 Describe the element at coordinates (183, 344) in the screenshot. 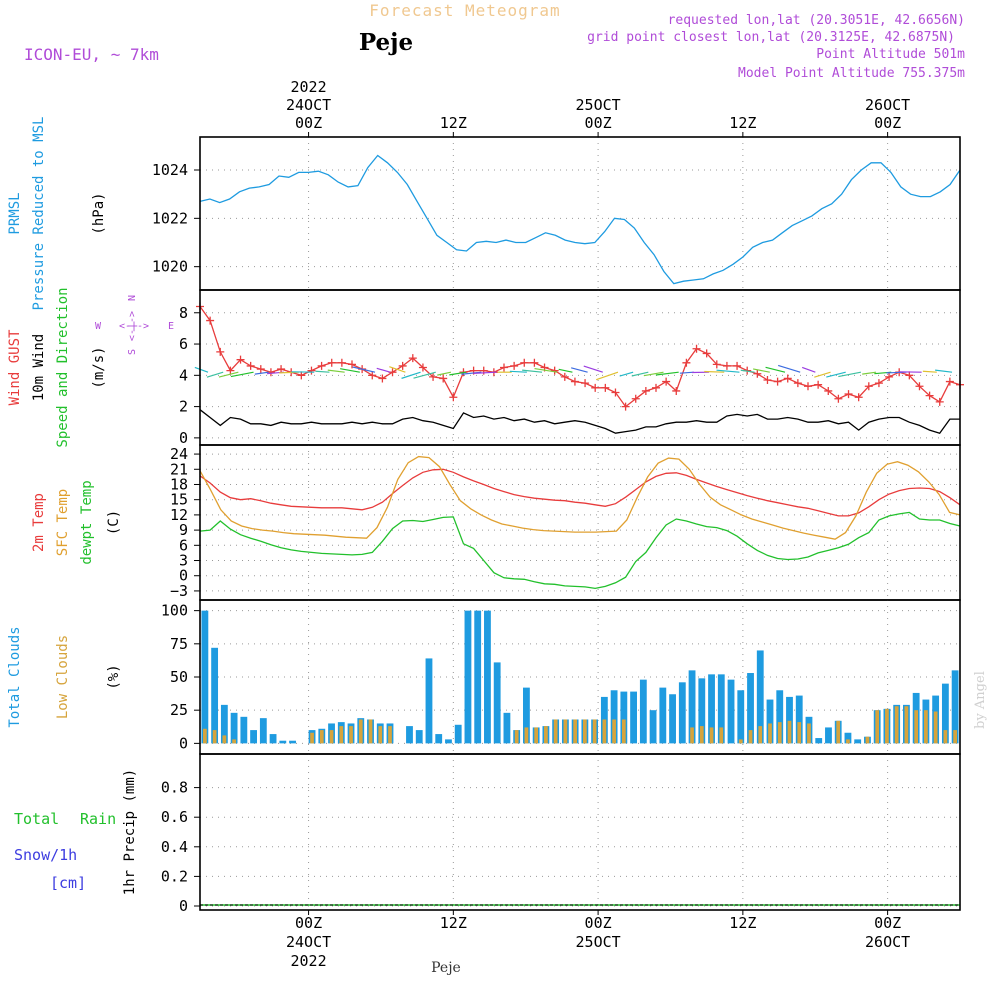

I see `y-tick-label: 6` at that location.